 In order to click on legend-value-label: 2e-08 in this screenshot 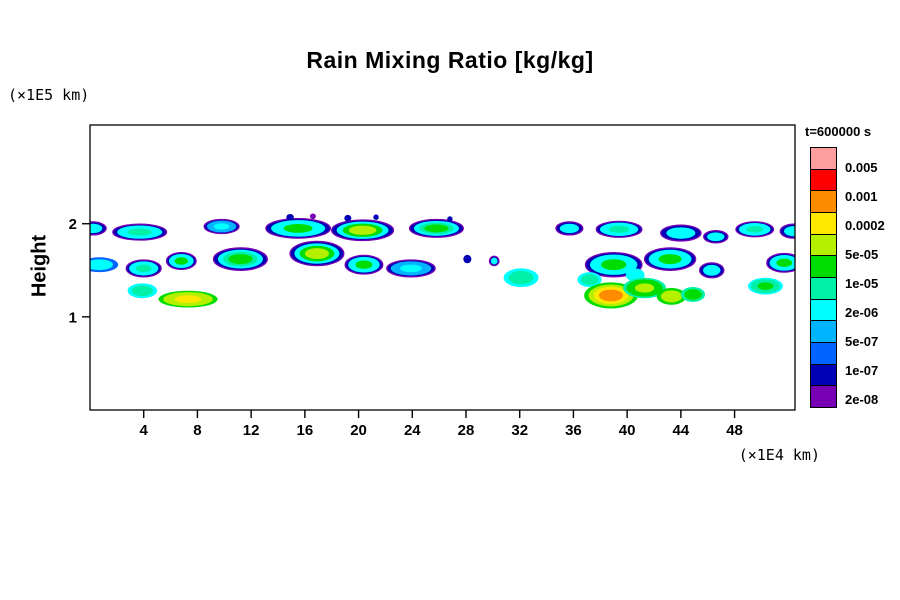, I will do `click(862, 399)`.